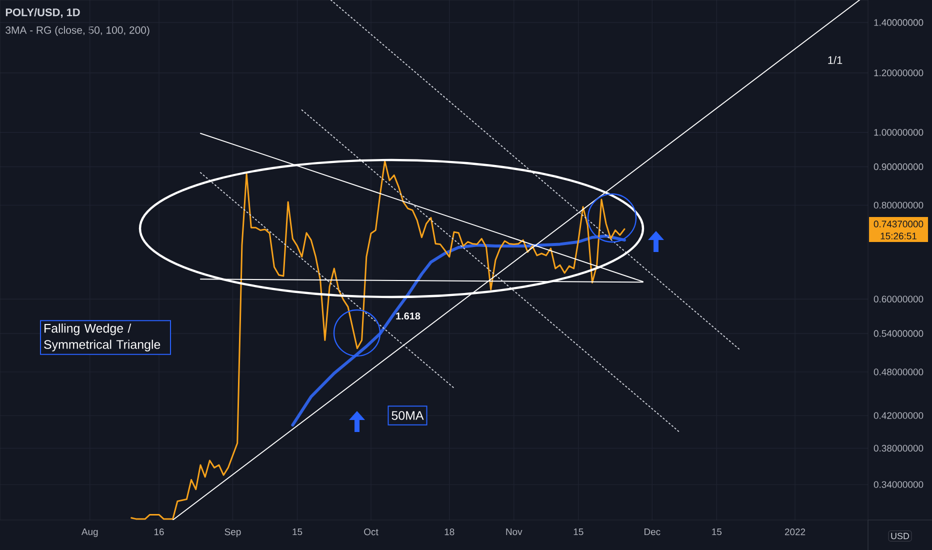 The width and height of the screenshot is (932, 550). I want to click on text: 0.74370000, so click(899, 224).